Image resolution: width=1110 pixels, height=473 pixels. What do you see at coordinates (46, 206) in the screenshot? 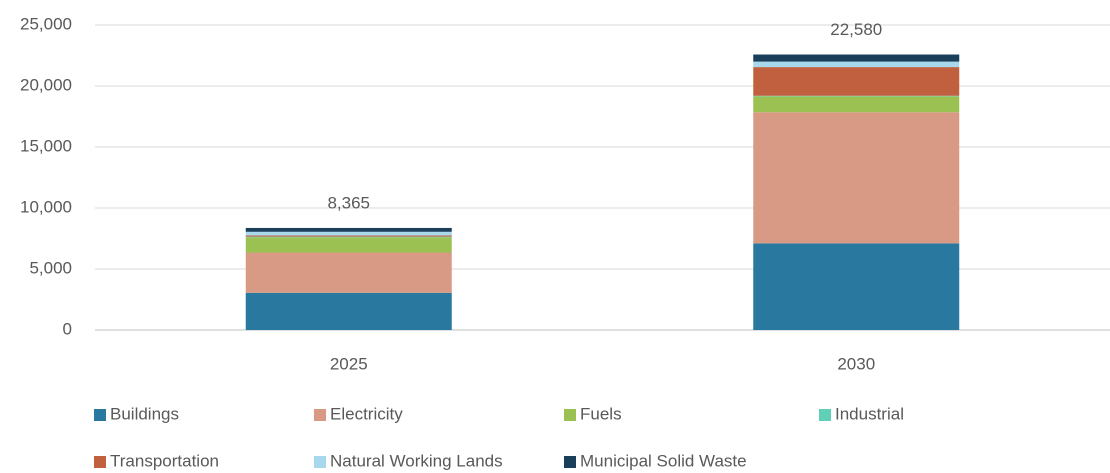
I see `y-tick-label: 10,000` at bounding box center [46, 206].